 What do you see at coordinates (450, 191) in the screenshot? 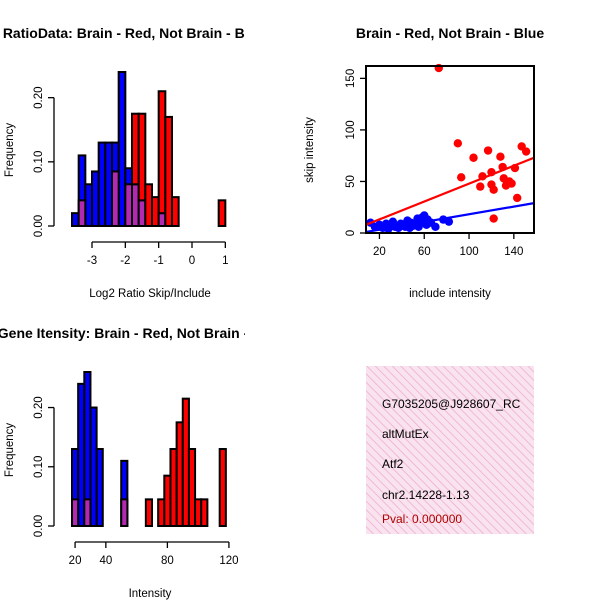
I see `red-fit-line` at bounding box center [450, 191].